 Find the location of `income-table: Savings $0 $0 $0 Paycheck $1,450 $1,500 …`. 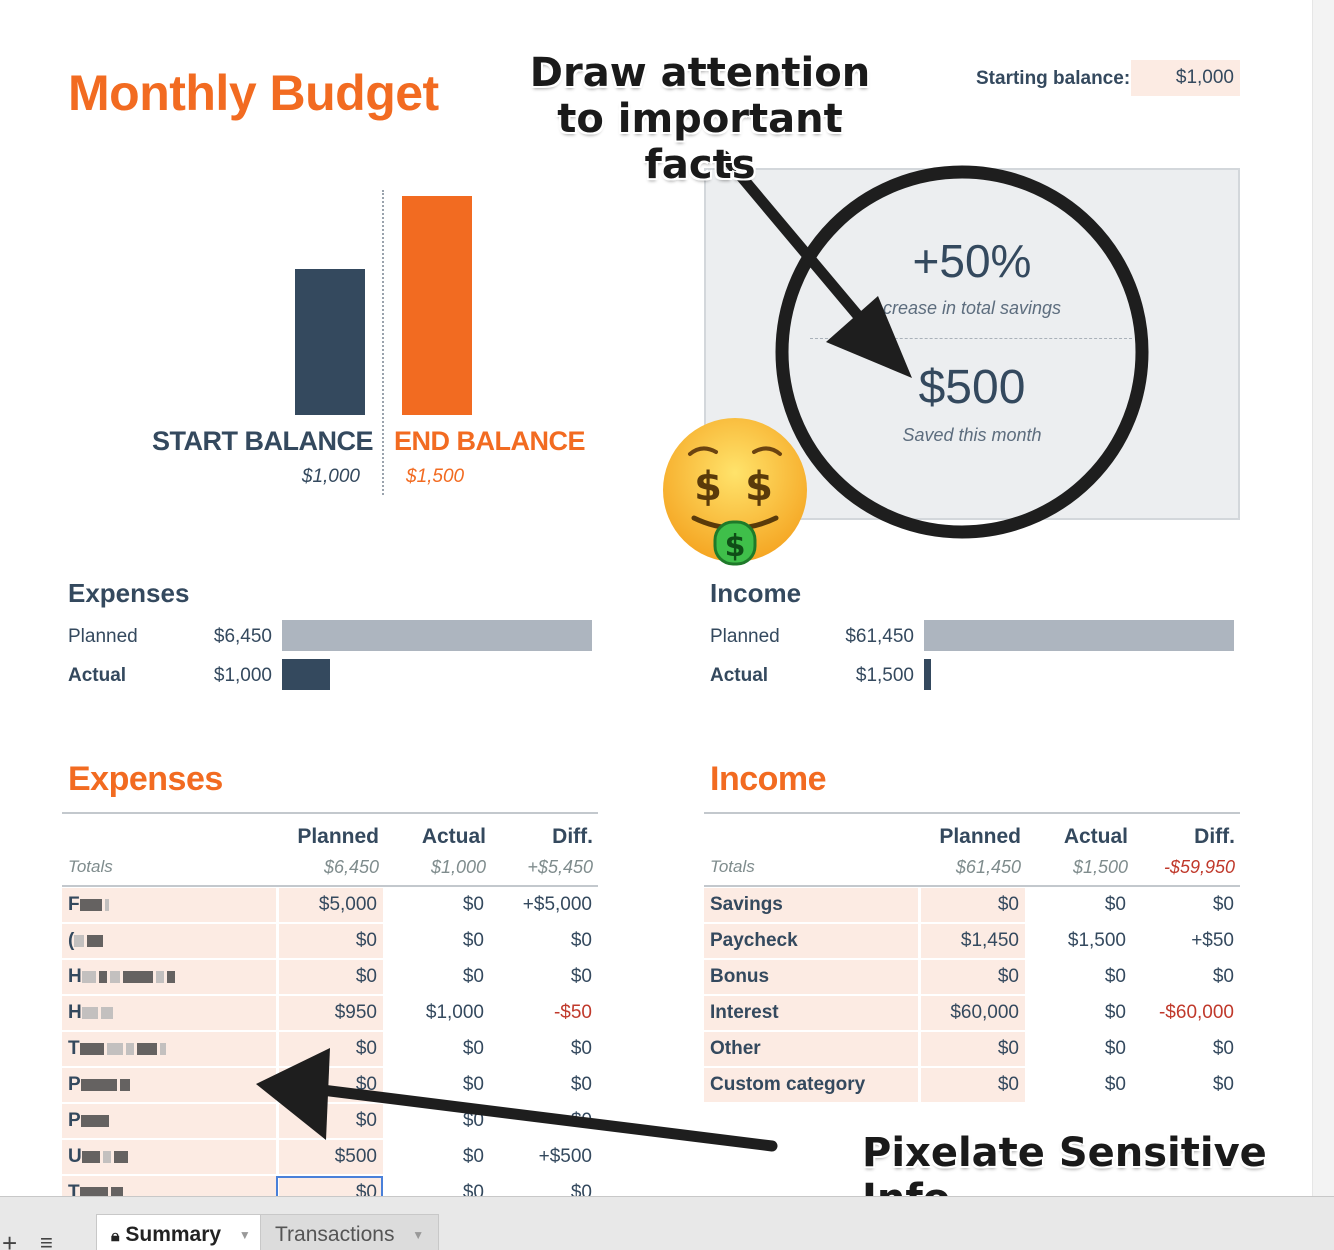

income-table: Savings $0 $0 $0 Paycheck $1,450 $1,500 … is located at coordinates (972, 995).